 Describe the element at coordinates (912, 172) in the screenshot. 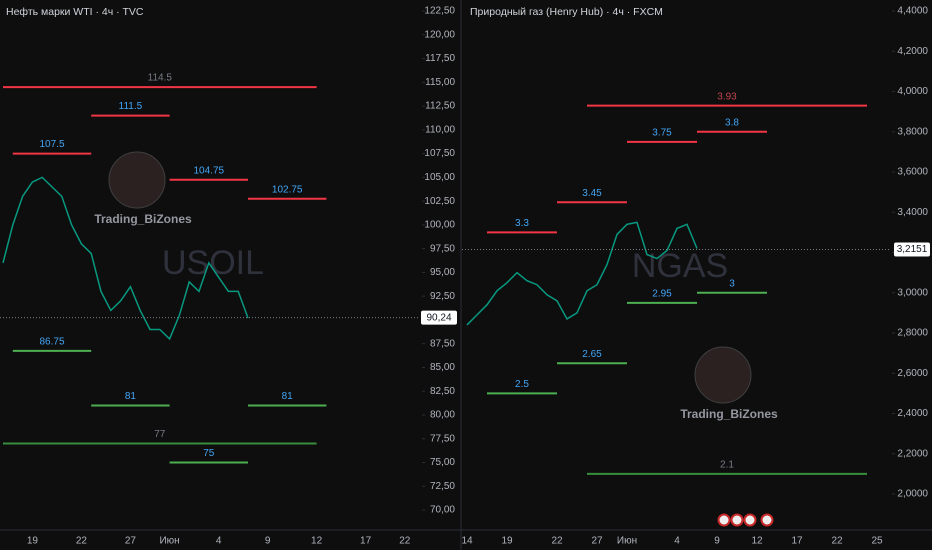

I see `y-tick-label: 3,6000` at that location.